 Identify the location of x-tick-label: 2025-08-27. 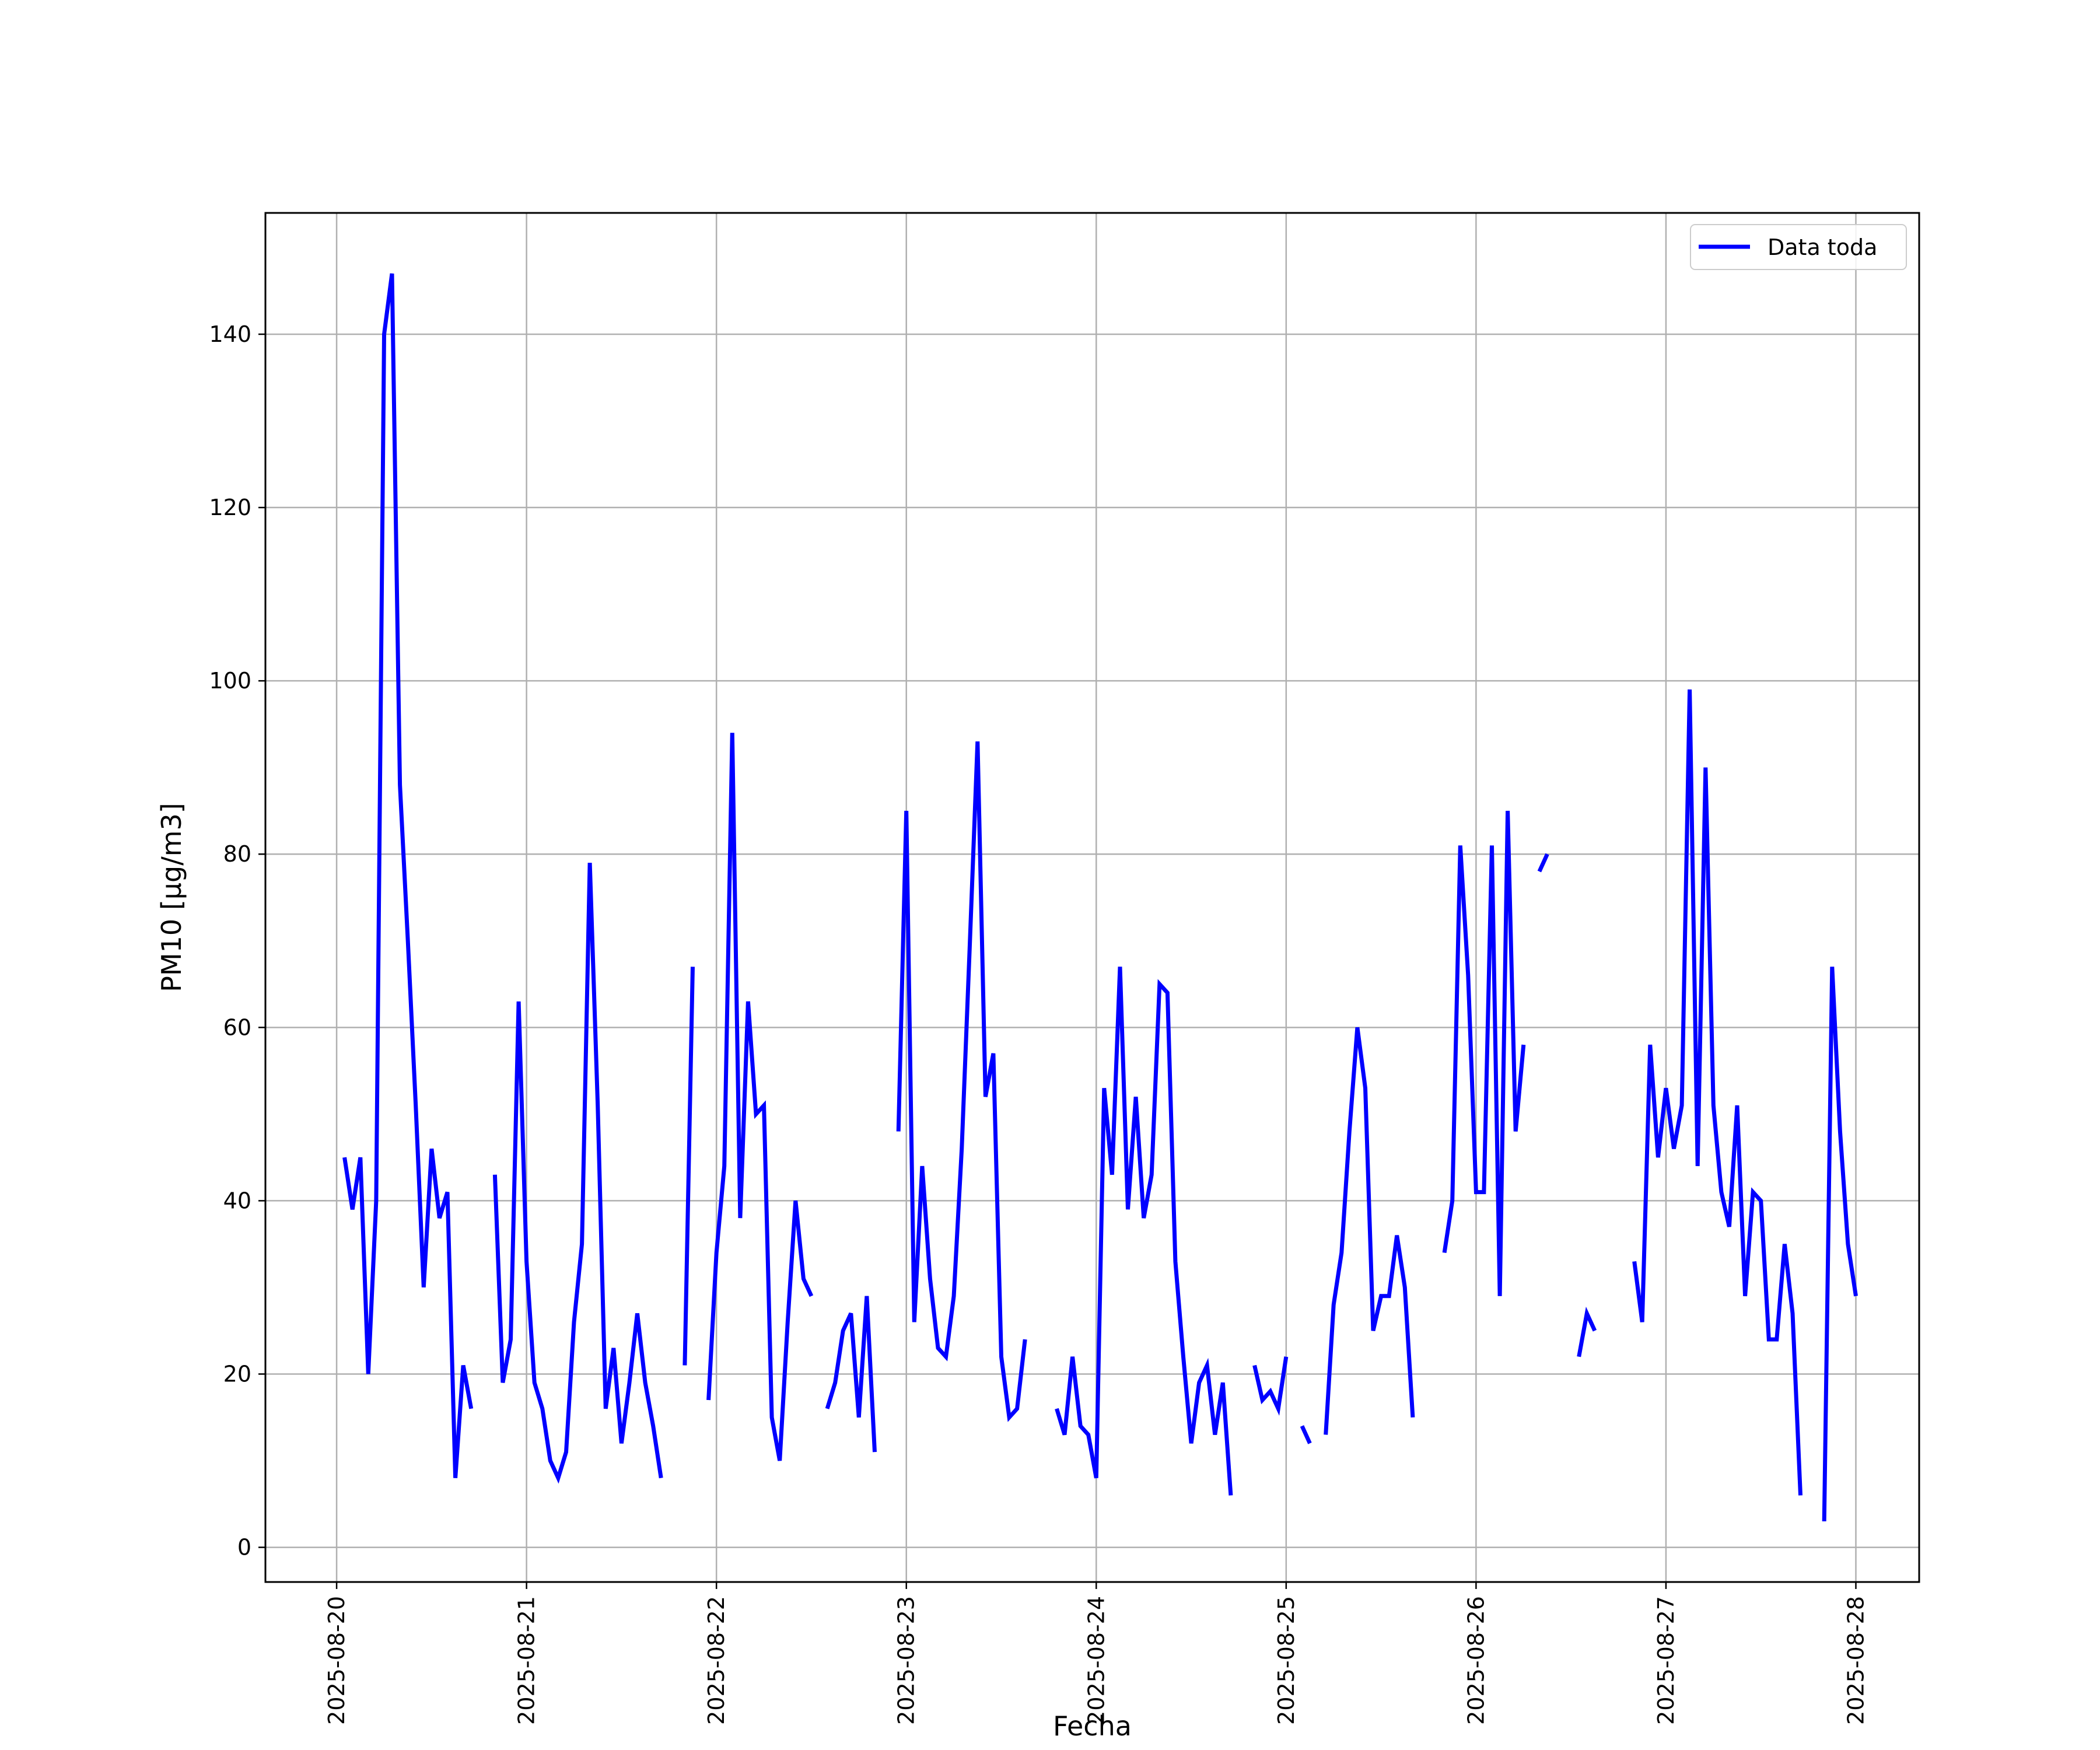
(1666, 1660).